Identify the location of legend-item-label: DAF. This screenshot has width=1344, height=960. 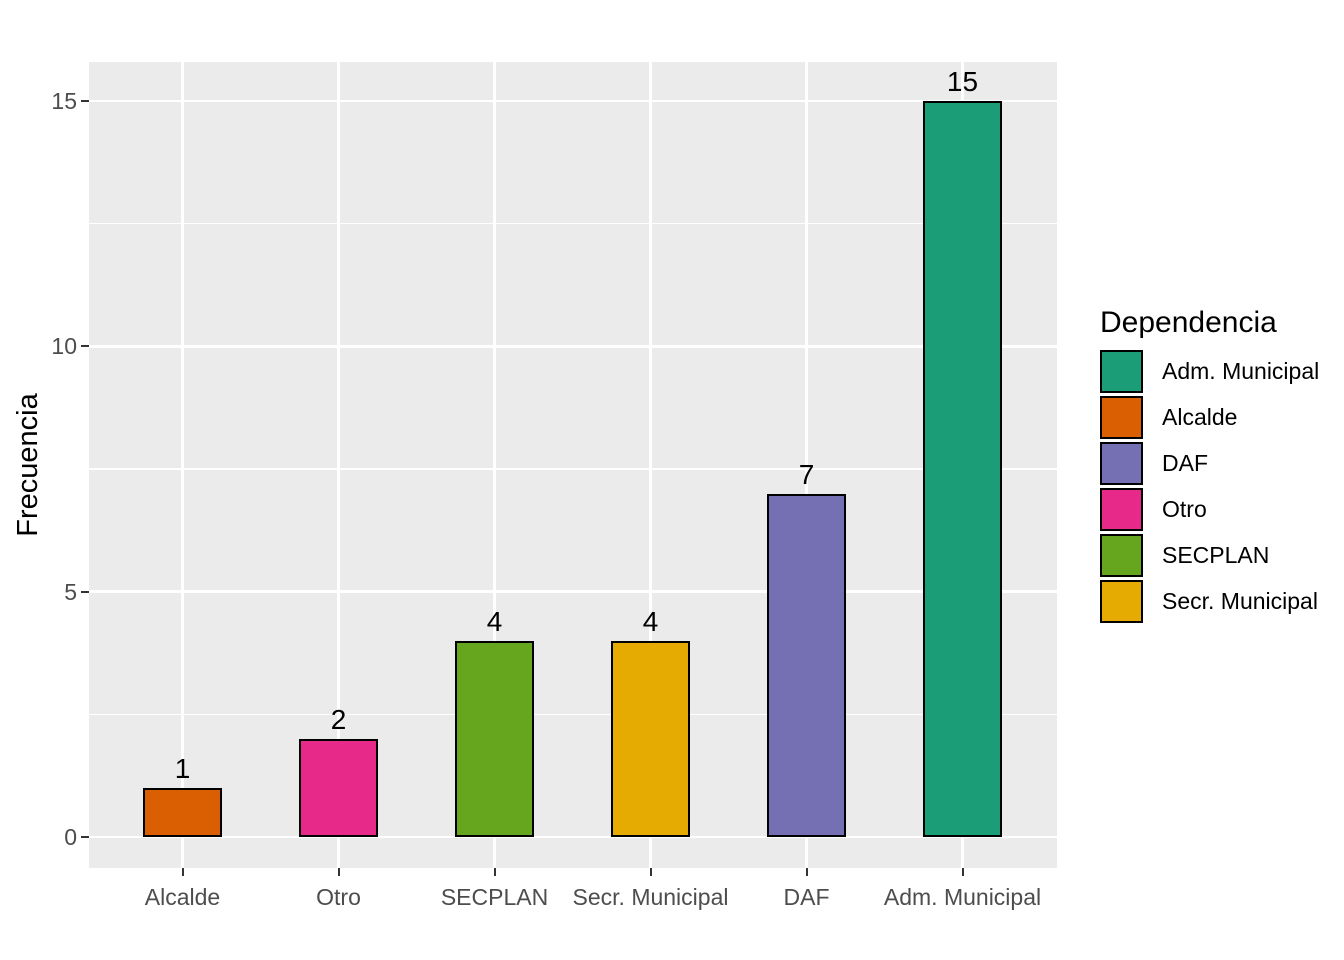
(1185, 463).